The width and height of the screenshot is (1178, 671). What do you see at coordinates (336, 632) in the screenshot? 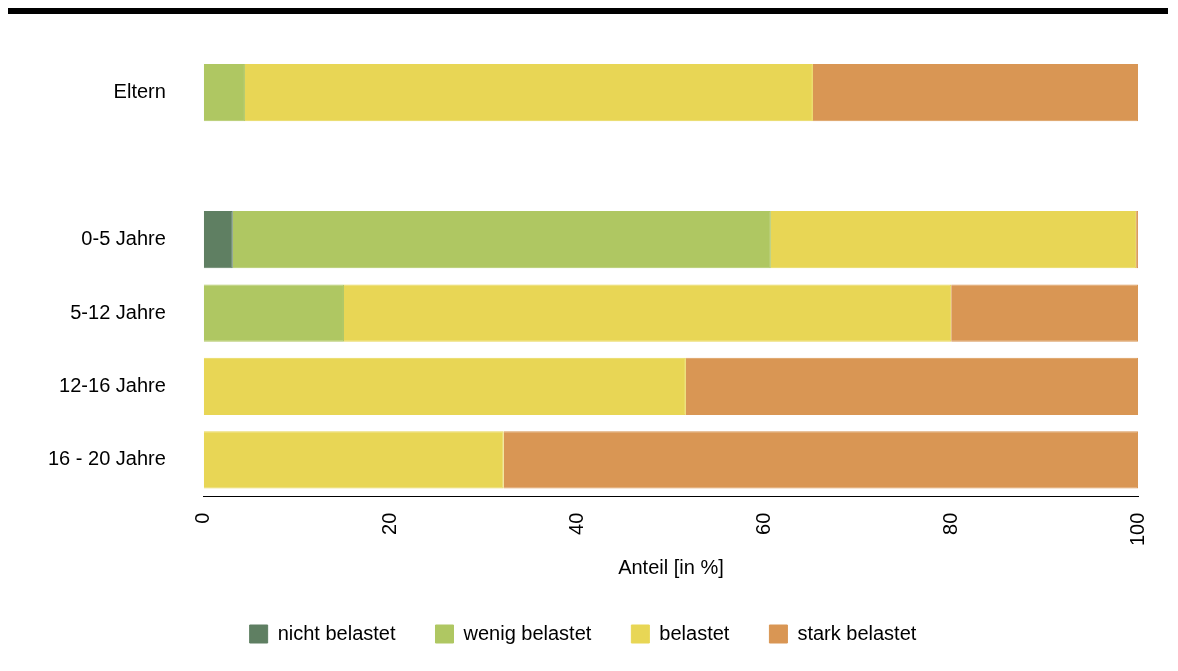
I see `legend-label: nicht belastet` at bounding box center [336, 632].